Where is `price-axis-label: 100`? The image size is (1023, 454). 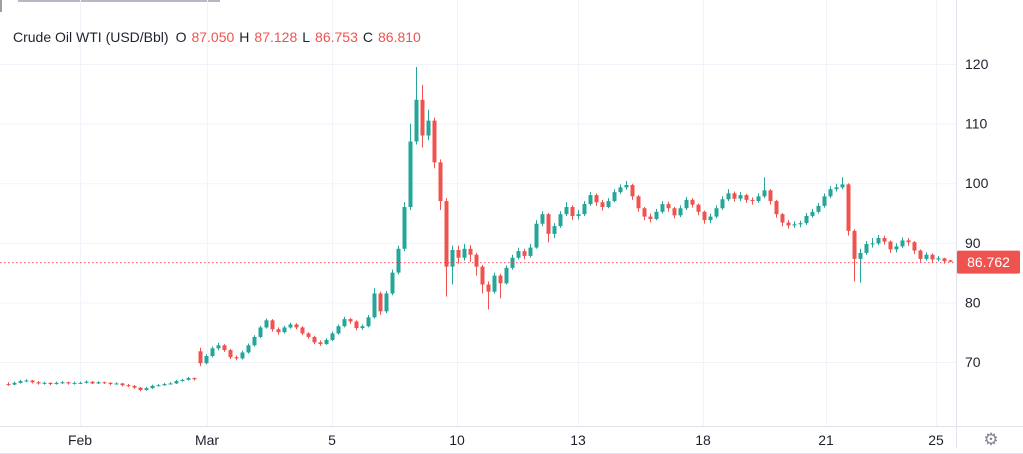
price-axis-label: 100 is located at coordinates (977, 183).